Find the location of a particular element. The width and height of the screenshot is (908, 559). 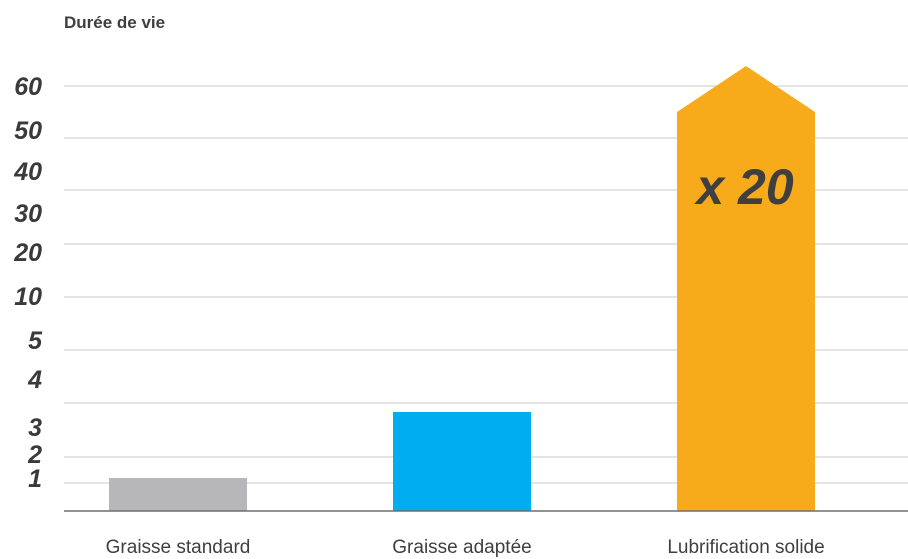

bar-annotation: x 20 is located at coordinates (743, 187).